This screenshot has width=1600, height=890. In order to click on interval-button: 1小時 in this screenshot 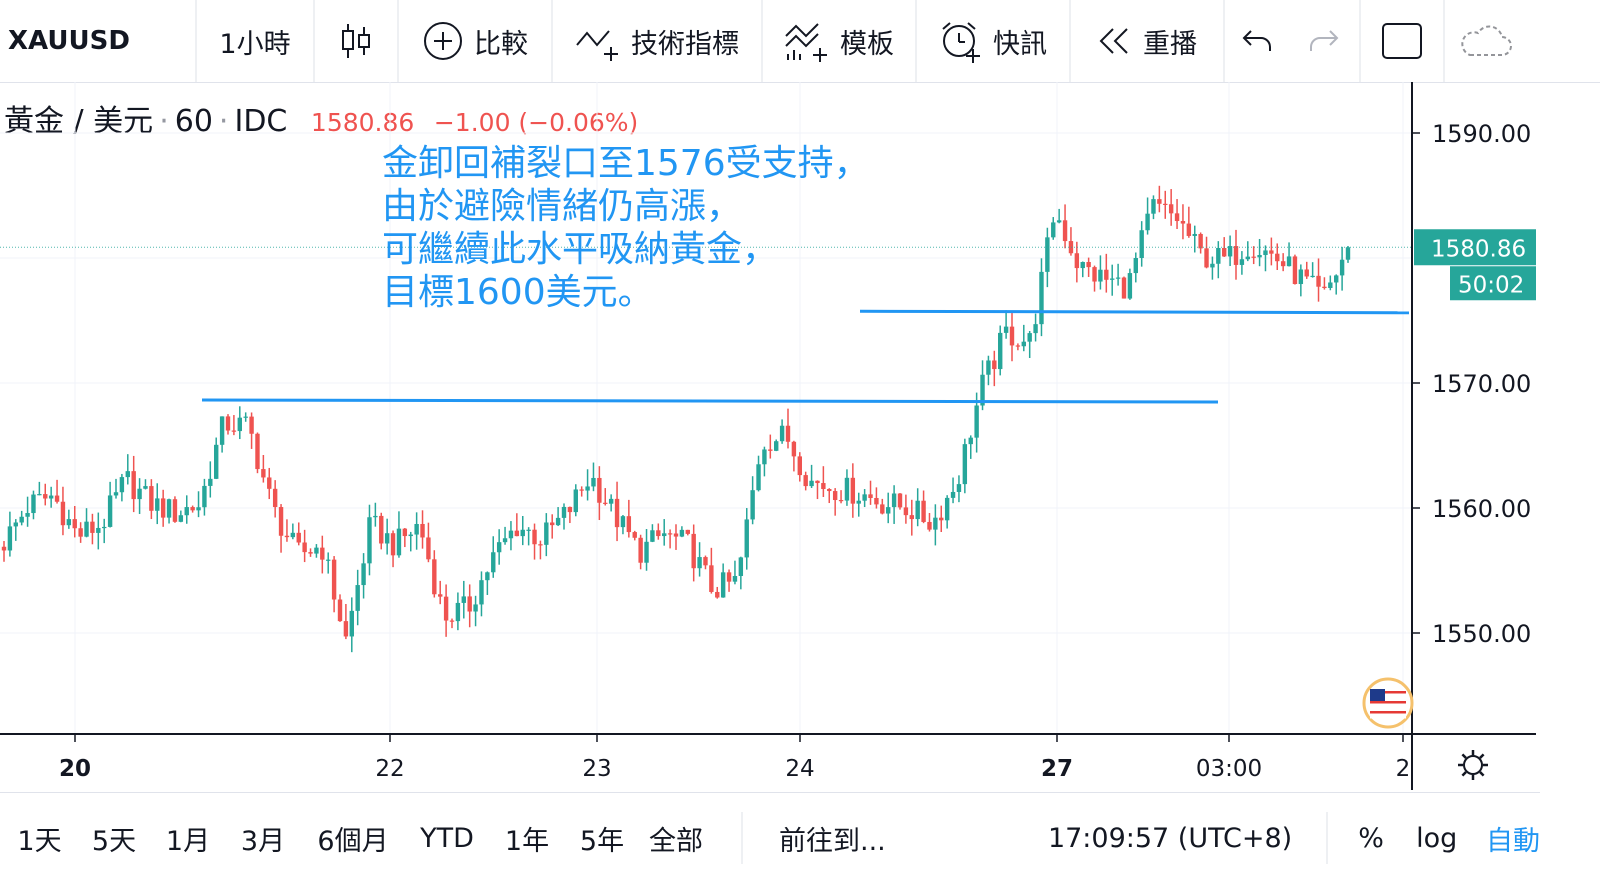, I will do `click(255, 44)`.